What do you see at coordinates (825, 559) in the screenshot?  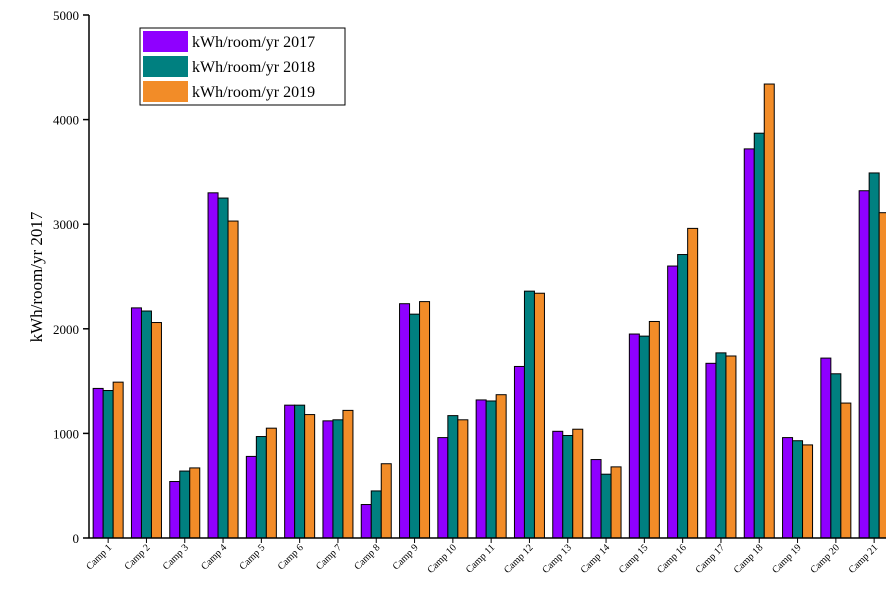 I see `x-tick-label: Camp 20` at bounding box center [825, 559].